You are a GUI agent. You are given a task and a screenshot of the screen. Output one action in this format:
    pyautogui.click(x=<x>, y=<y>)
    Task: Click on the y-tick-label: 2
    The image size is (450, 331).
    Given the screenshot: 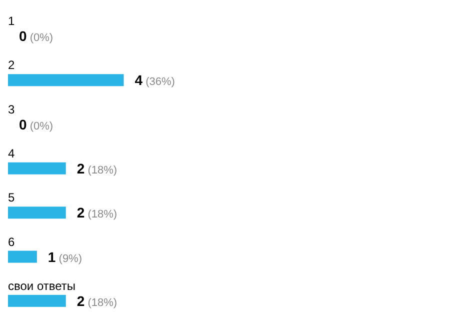 What is the action you would take?
    pyautogui.click(x=11, y=65)
    